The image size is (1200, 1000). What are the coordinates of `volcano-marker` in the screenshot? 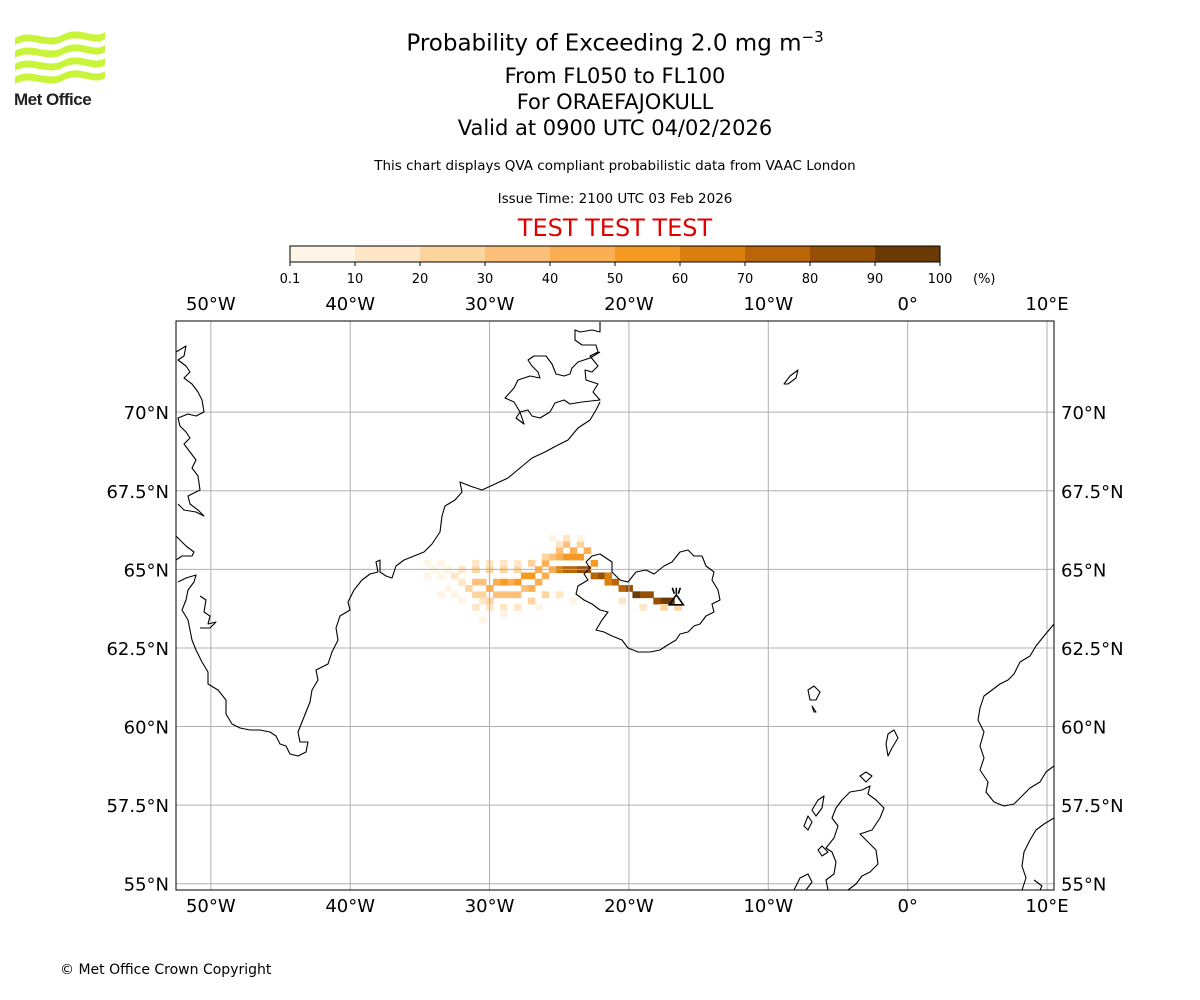 It's located at (676, 596).